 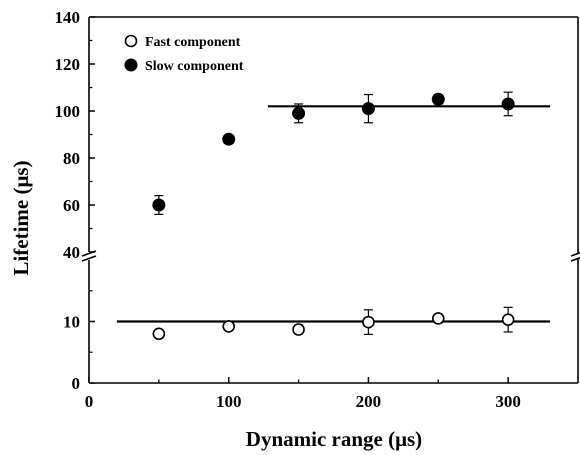 I want to click on y-tick-label: 40, so click(x=71, y=252).